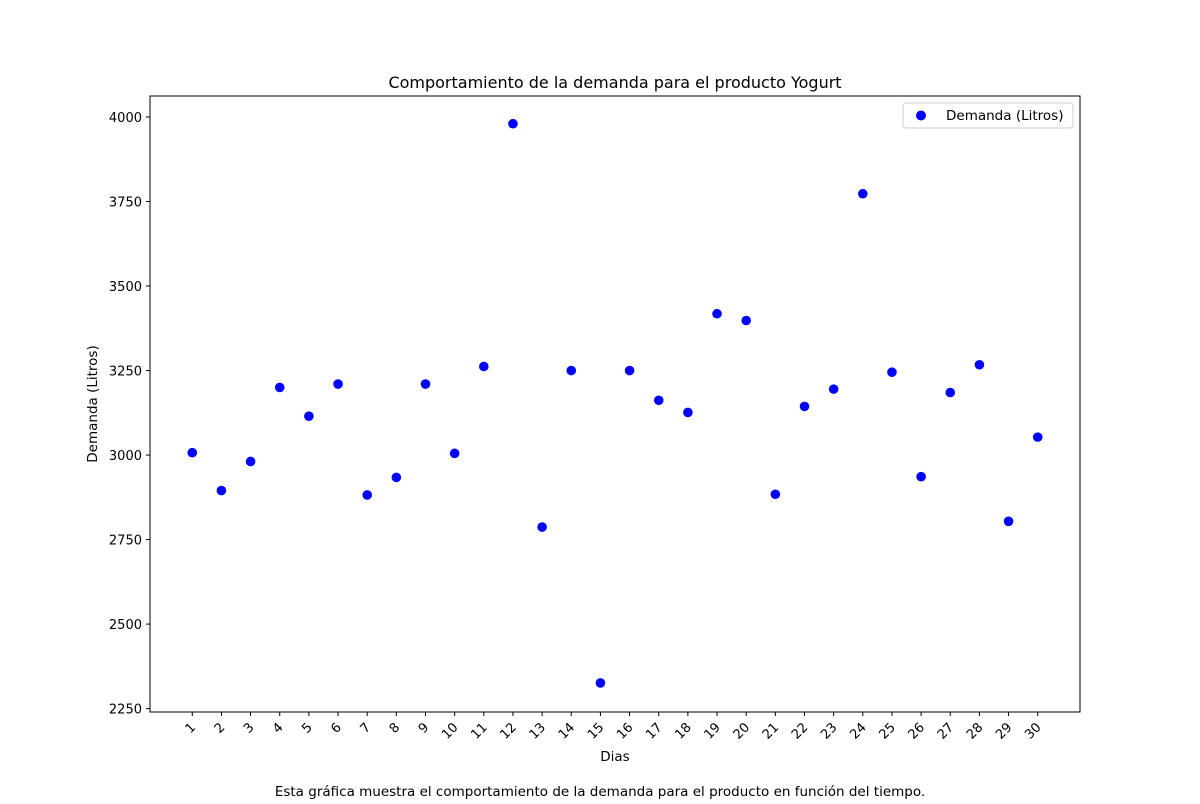 This screenshot has width=1200, height=804. What do you see at coordinates (424, 728) in the screenshot?
I see `x-tick-label: 9` at bounding box center [424, 728].